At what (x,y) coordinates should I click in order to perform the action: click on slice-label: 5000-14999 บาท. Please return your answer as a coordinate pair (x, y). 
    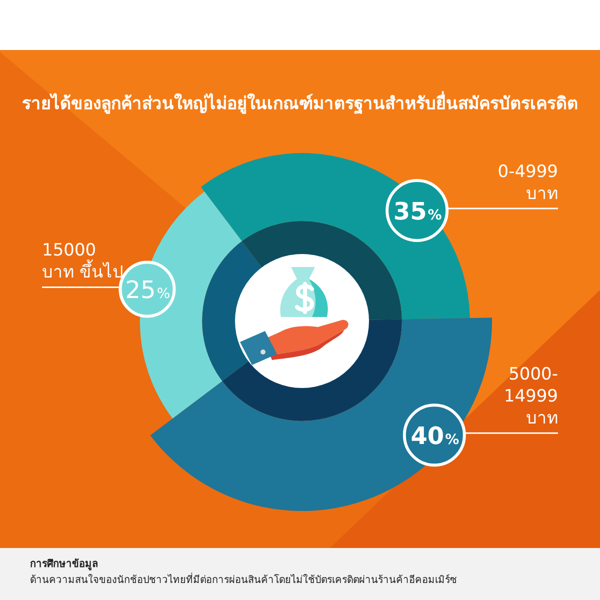
    Looking at the image, I should click on (531, 396).